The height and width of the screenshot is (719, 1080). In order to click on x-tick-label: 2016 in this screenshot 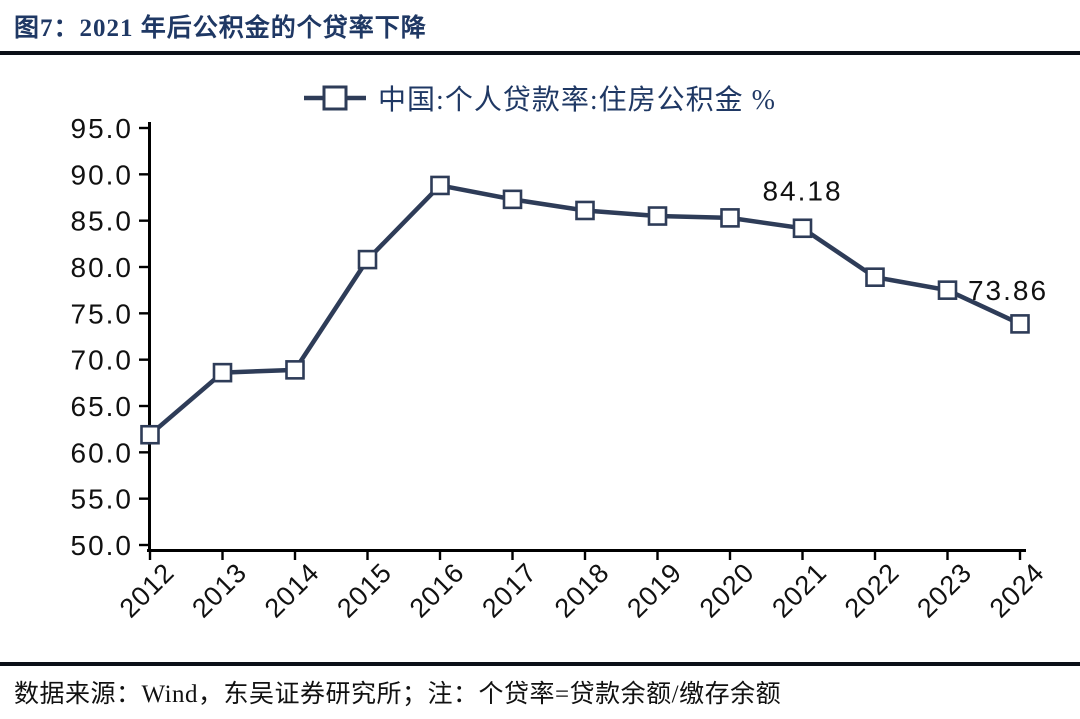, I will do `click(437, 590)`.